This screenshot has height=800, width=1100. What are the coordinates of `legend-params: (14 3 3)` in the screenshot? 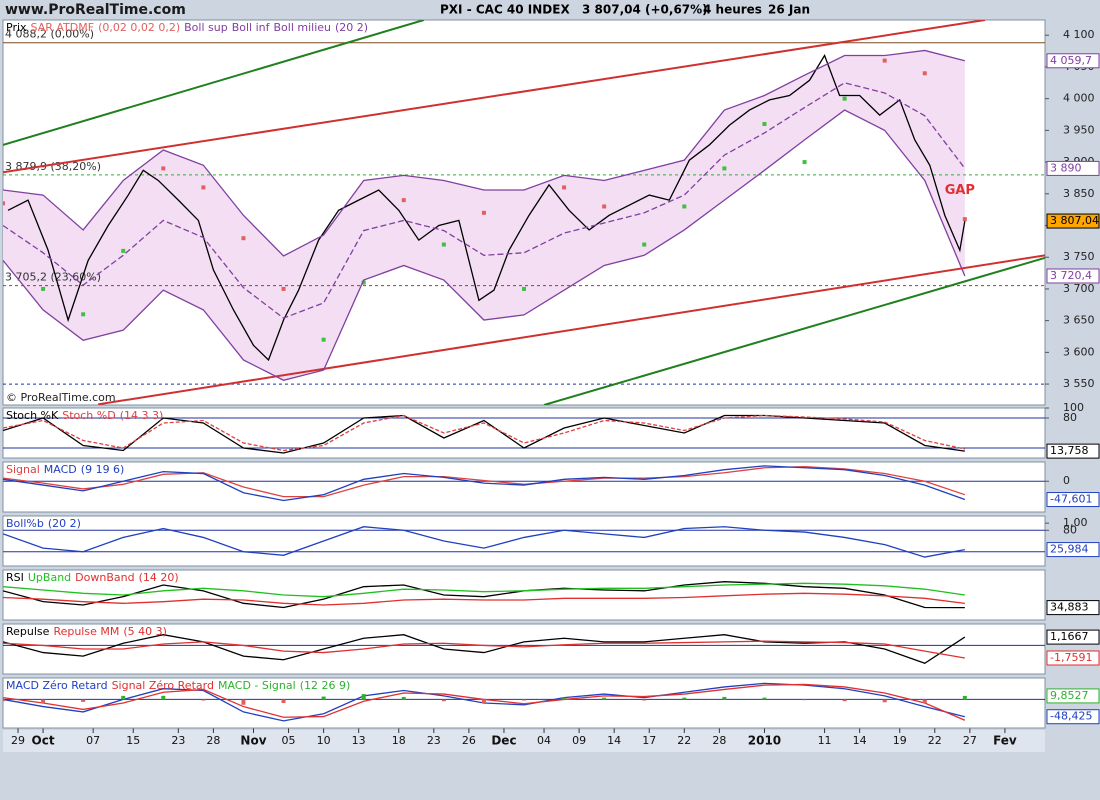 It's located at (142, 415).